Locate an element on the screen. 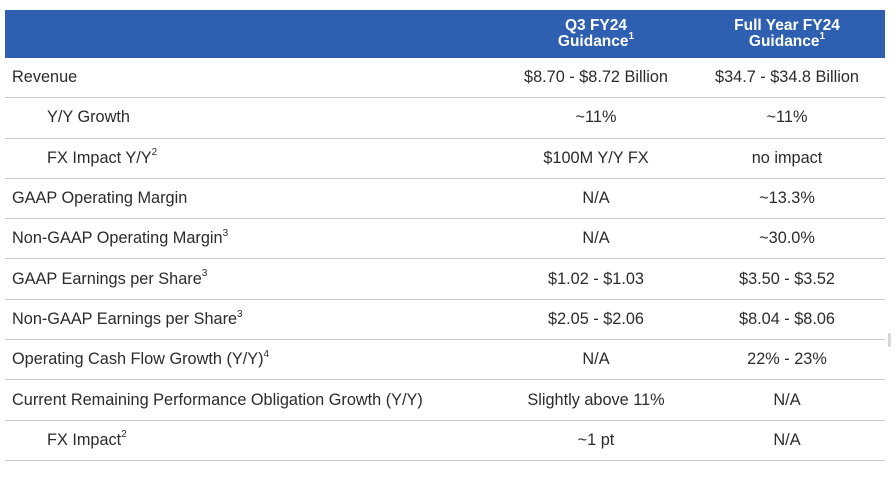  header-fy-footnote: 1 is located at coordinates (822, 36).